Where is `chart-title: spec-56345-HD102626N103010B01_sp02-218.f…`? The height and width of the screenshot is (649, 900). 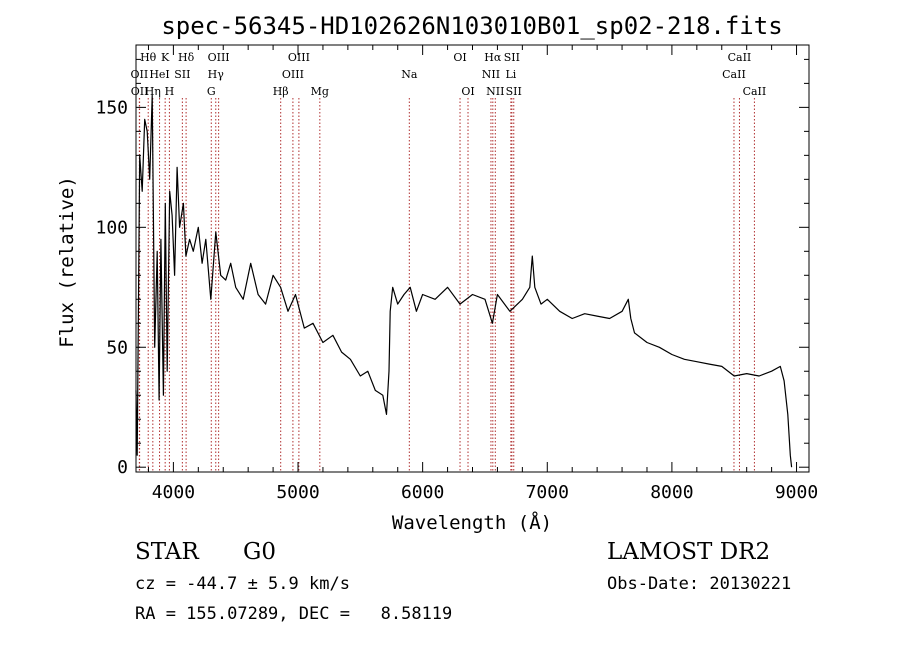
chart-title: spec-56345-HD102626N103010B01_sp02-218.f… is located at coordinates (471, 26).